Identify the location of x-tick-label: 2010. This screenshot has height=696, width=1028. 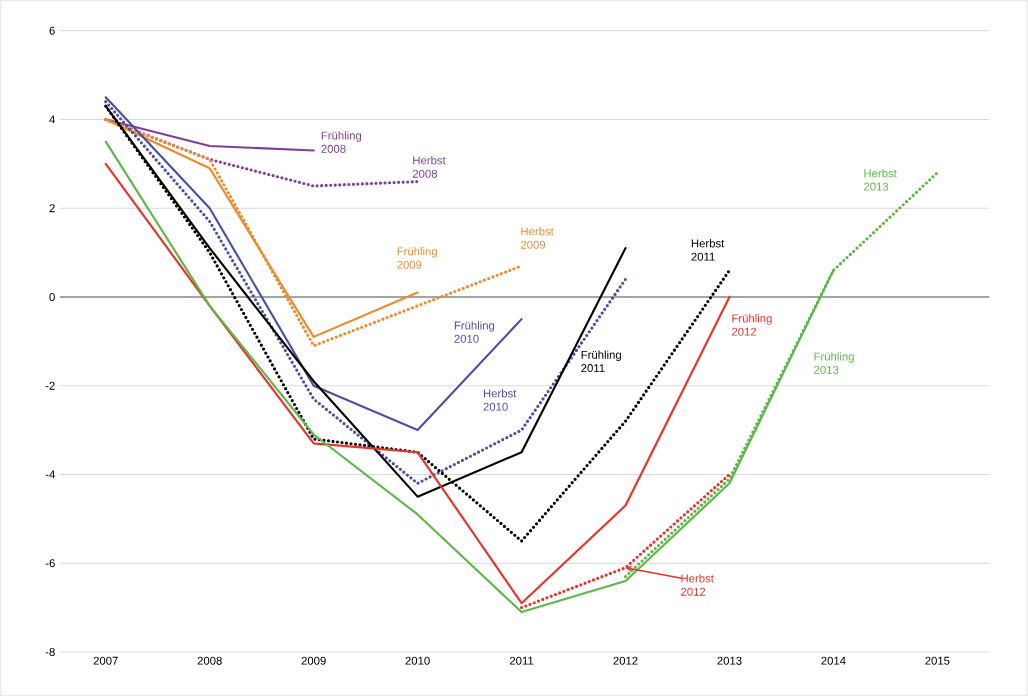
(417, 660).